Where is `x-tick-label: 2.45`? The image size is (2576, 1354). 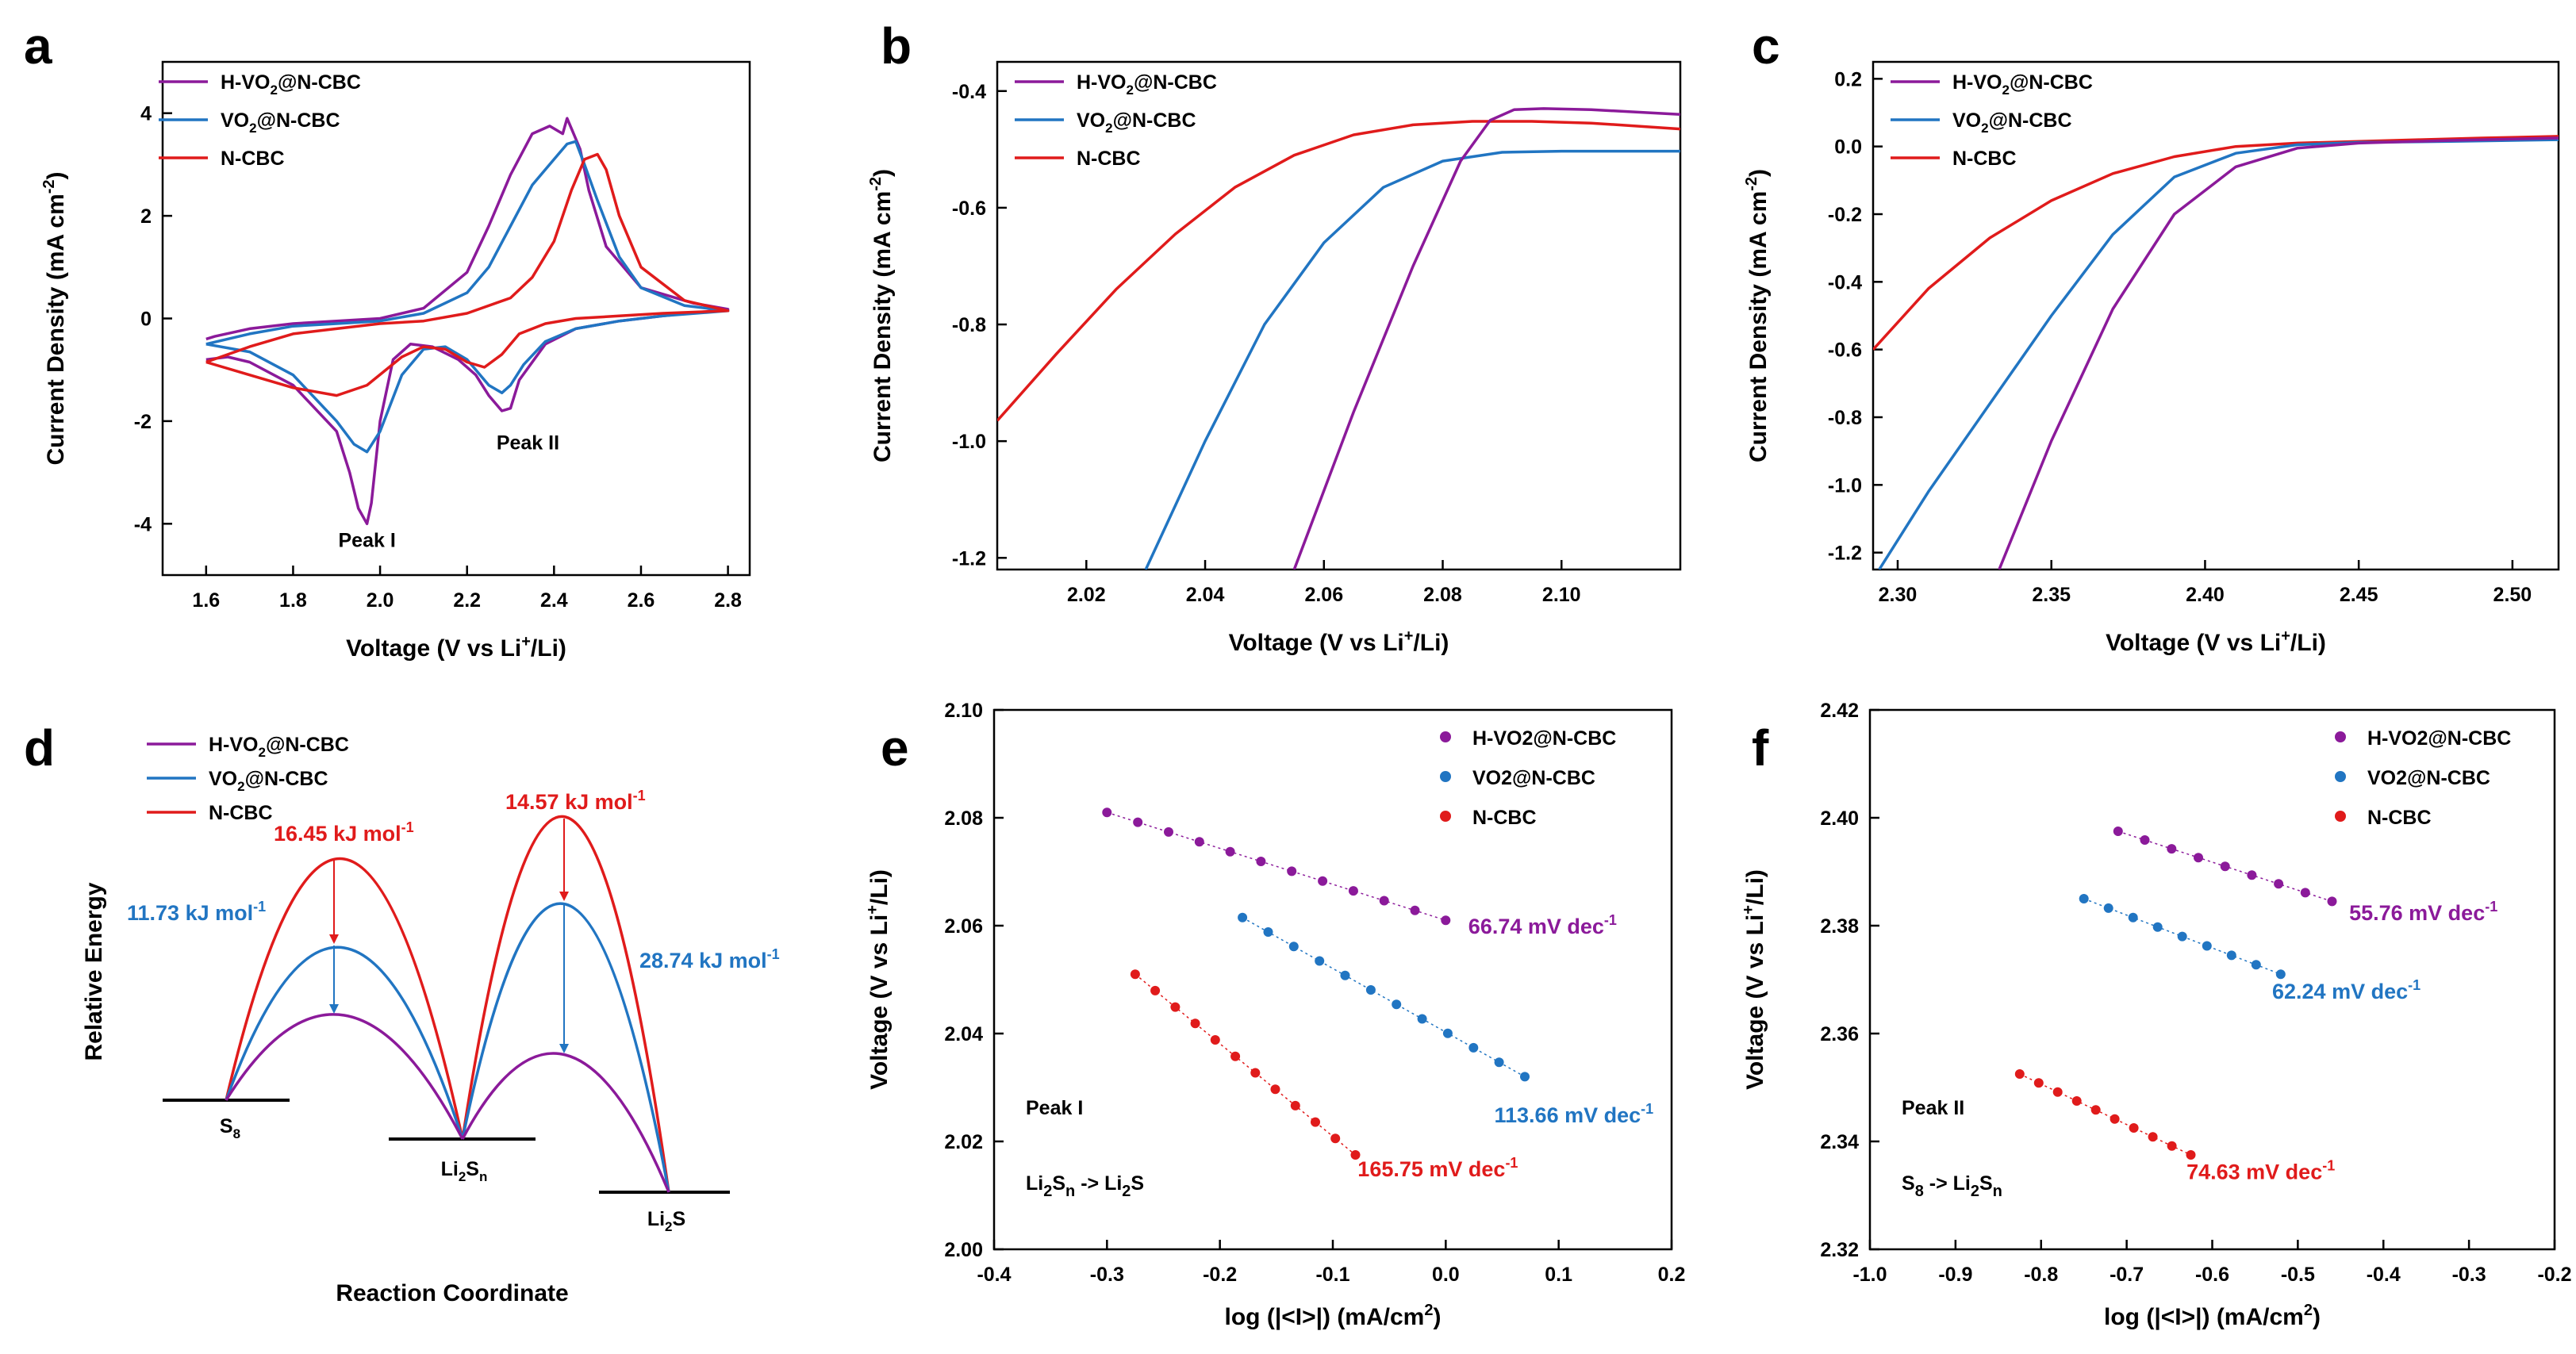
x-tick-label: 2.45 is located at coordinates (2359, 595).